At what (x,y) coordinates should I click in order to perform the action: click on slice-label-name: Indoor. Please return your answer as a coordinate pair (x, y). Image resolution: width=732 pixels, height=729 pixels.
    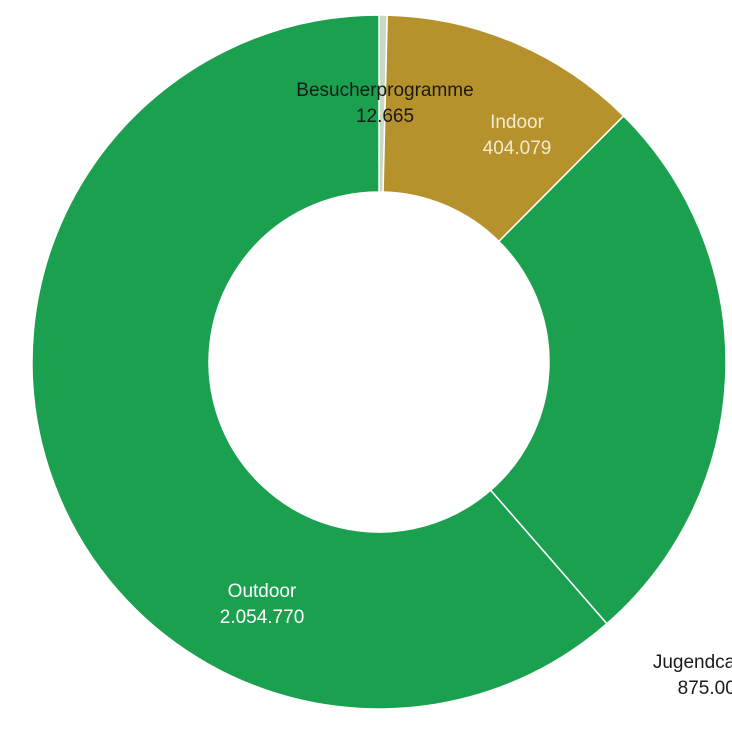
    Looking at the image, I should click on (517, 122).